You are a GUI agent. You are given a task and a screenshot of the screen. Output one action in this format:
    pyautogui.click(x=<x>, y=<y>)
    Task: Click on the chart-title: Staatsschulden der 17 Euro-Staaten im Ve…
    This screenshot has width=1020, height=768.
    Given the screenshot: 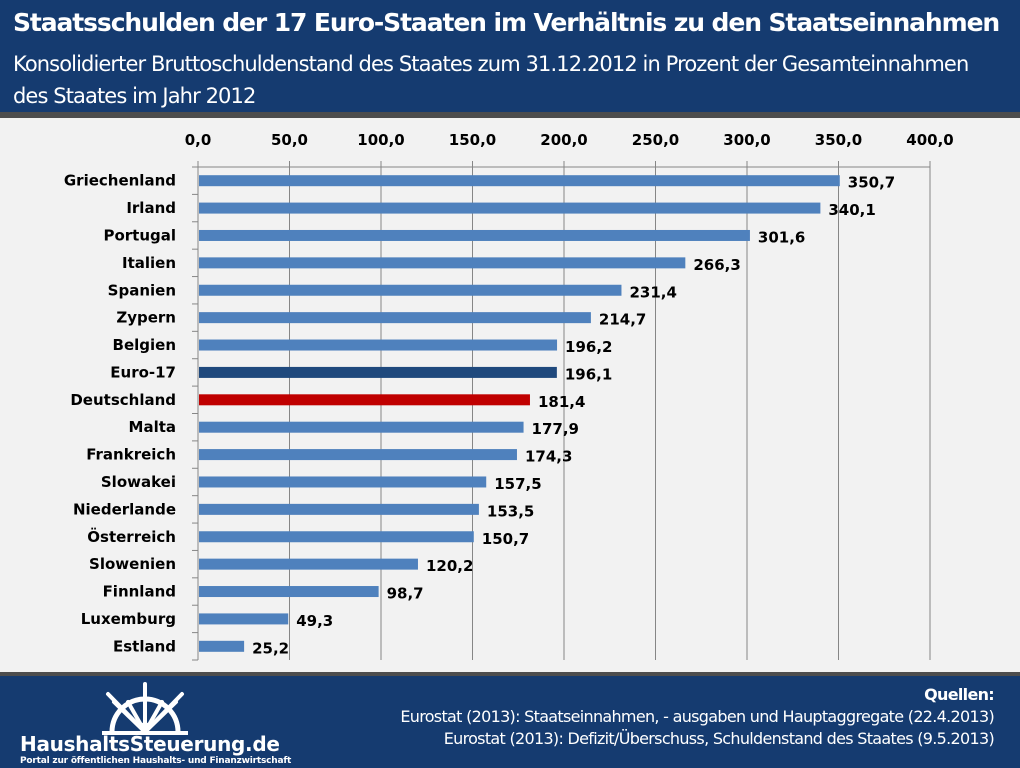 What is the action you would take?
    pyautogui.click(x=506, y=22)
    